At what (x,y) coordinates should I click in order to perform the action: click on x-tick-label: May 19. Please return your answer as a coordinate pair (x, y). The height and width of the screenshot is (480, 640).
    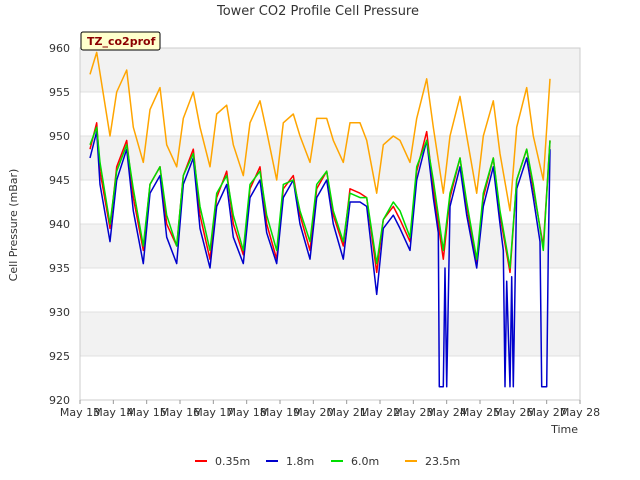
    Looking at the image, I should click on (280, 412).